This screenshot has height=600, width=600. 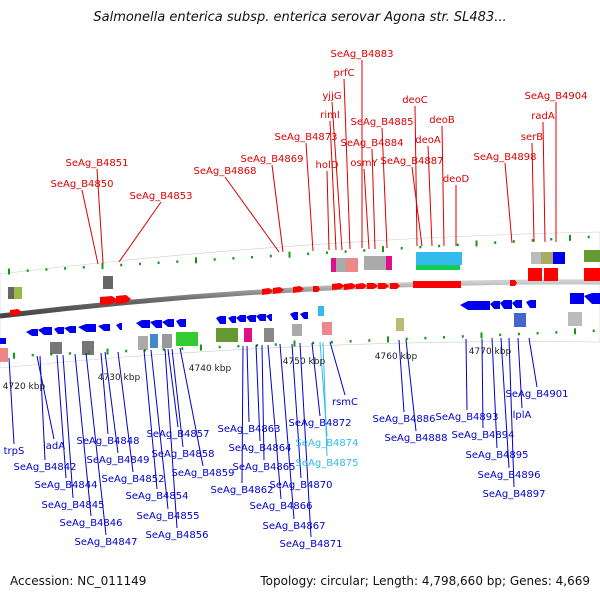 What do you see at coordinates (14, 451) in the screenshot?
I see `gene-label-bottom: trpS` at bounding box center [14, 451].